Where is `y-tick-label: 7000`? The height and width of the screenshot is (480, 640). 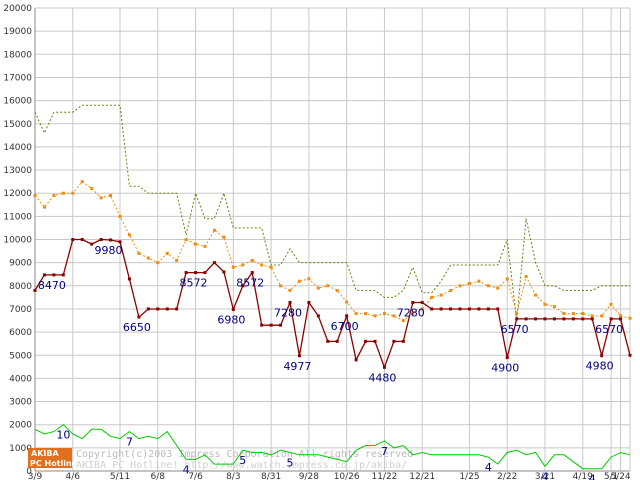
y-tick-label: 7000 is located at coordinates (20, 310).